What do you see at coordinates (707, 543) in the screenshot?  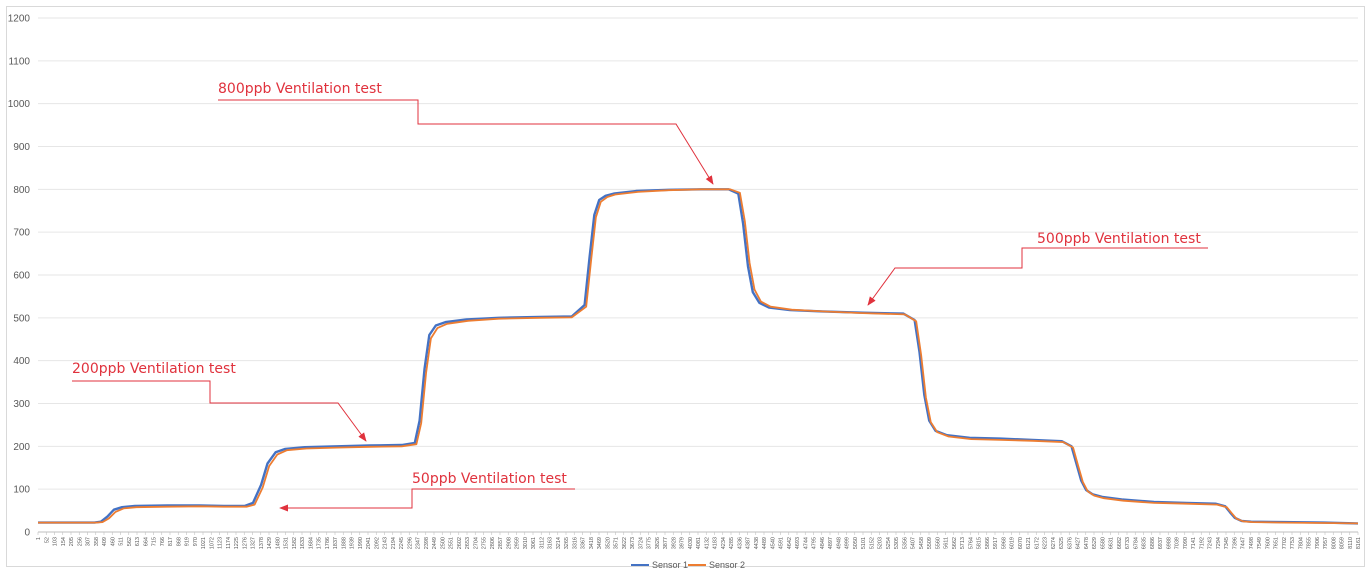 I see `x-tick-label: 4132` at bounding box center [707, 543].